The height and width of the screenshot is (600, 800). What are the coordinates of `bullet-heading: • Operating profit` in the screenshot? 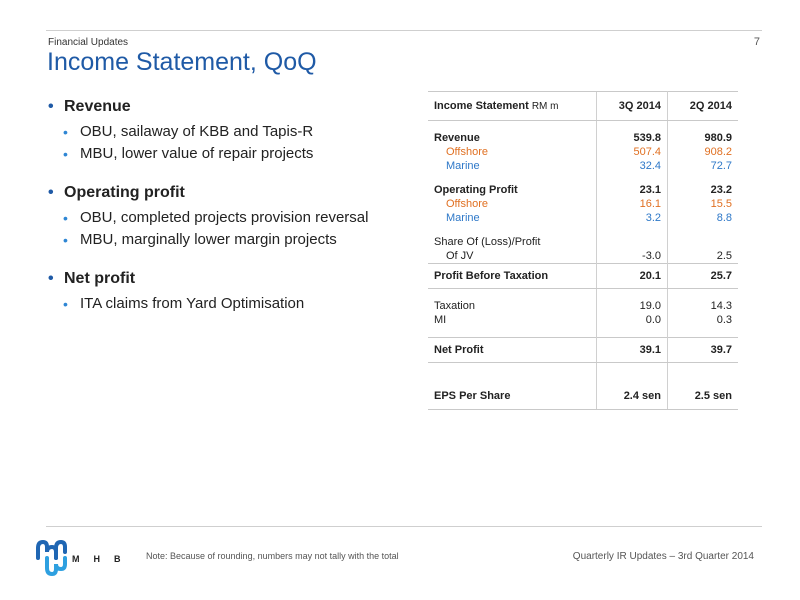 It's located at (223, 195).